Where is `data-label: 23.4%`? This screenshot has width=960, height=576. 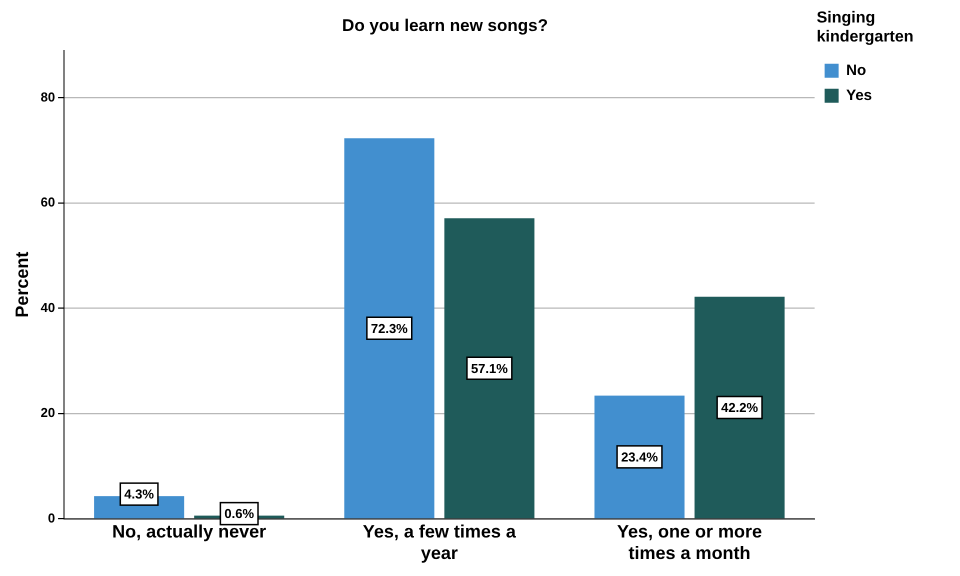
data-label: 23.4% is located at coordinates (639, 457).